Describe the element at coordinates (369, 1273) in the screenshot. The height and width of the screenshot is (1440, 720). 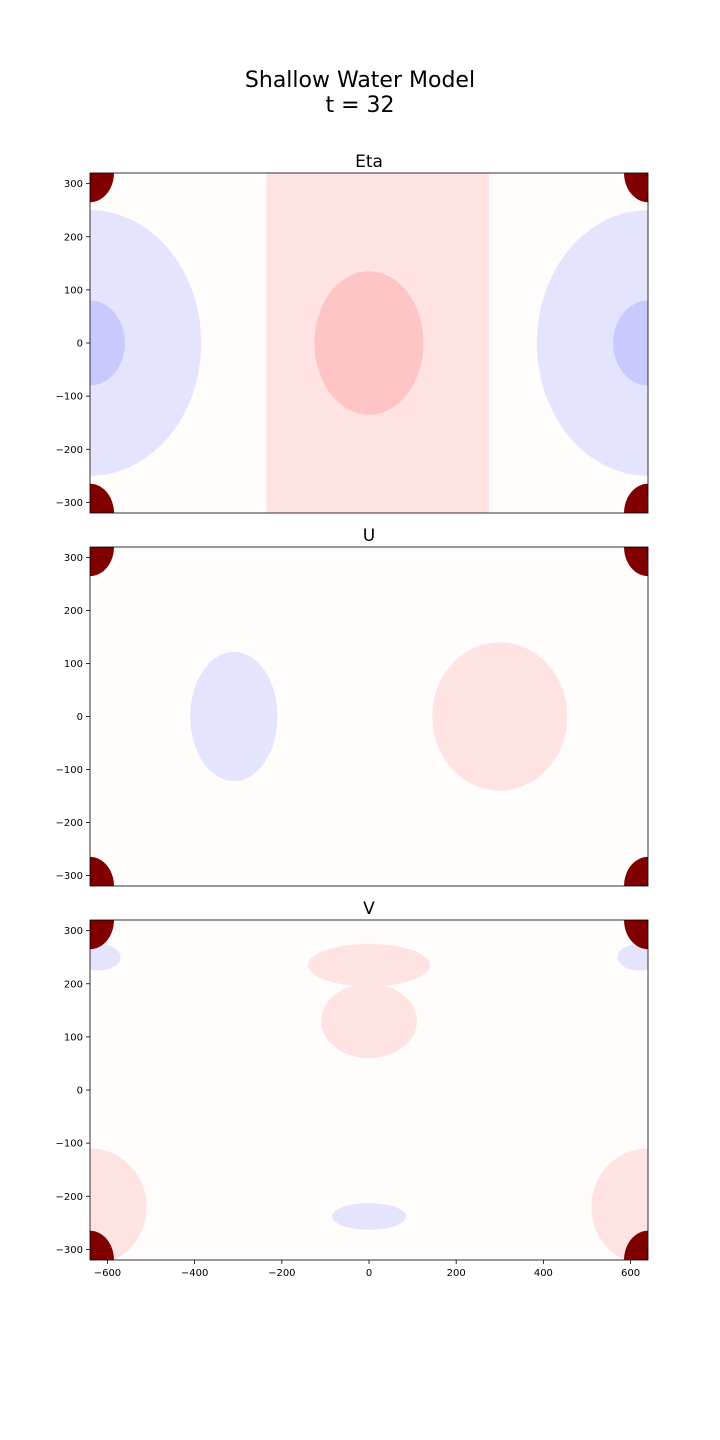
I see `x-tick-label: 0` at that location.